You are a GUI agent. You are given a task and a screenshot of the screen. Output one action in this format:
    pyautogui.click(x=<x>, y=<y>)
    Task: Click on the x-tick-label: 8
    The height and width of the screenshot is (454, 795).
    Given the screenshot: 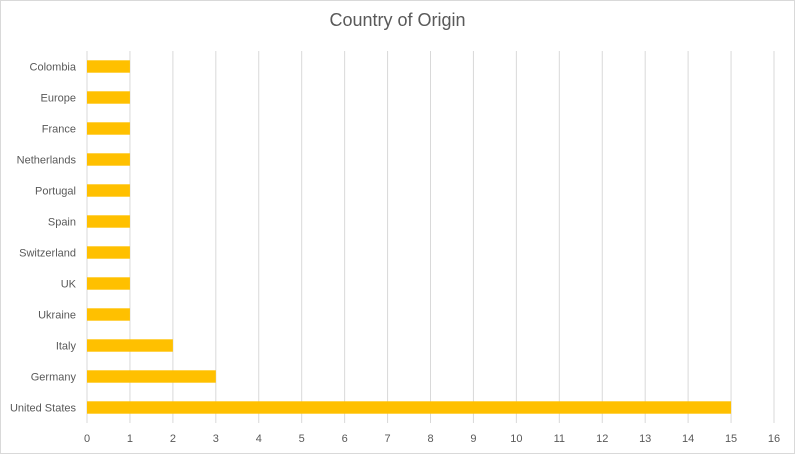 What is the action you would take?
    pyautogui.click(x=430, y=439)
    